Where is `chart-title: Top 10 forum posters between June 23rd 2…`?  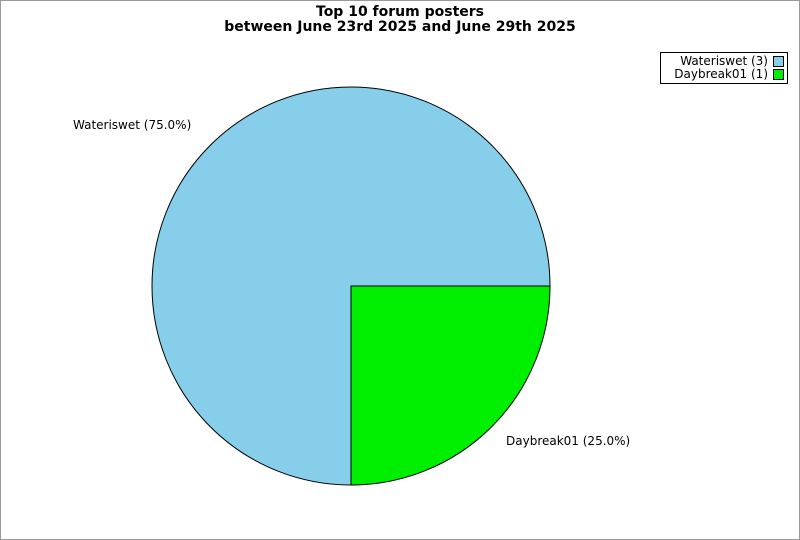 chart-title: Top 10 forum posters between June 23rd 2… is located at coordinates (400, 20).